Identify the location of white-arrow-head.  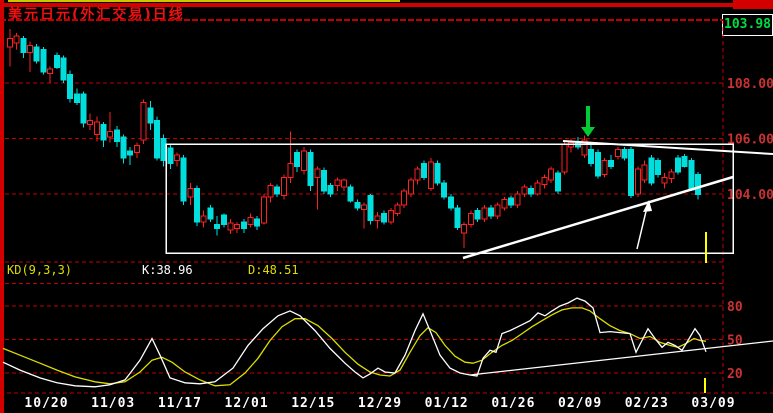
(647, 206).